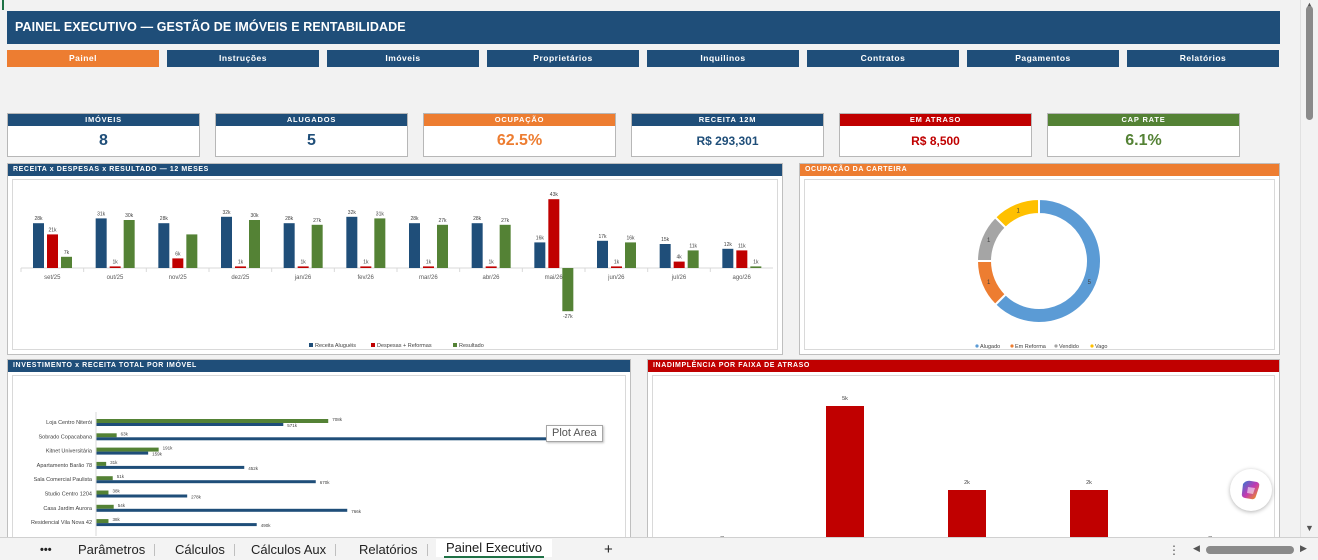  Describe the element at coordinates (1174, 550) in the screenshot. I see `tab-options-icon: ⋮` at that location.